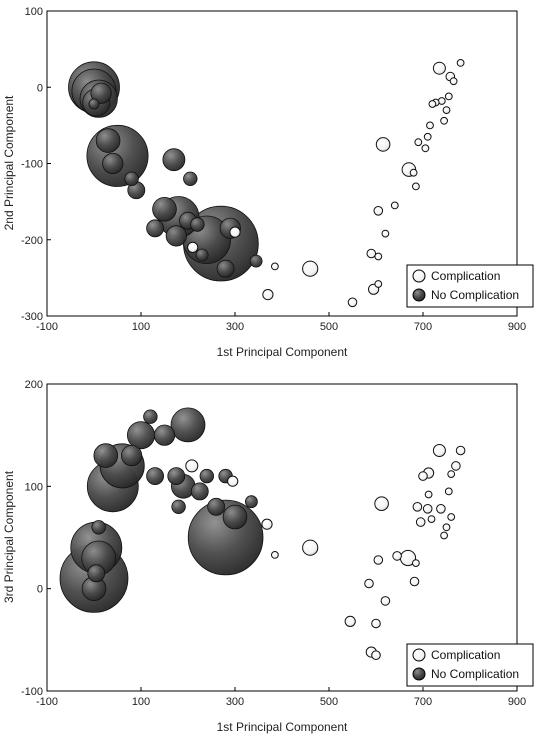 The height and width of the screenshot is (737, 548). Describe the element at coordinates (32, 317) in the screenshot. I see `y-tick-label: -300` at that location.